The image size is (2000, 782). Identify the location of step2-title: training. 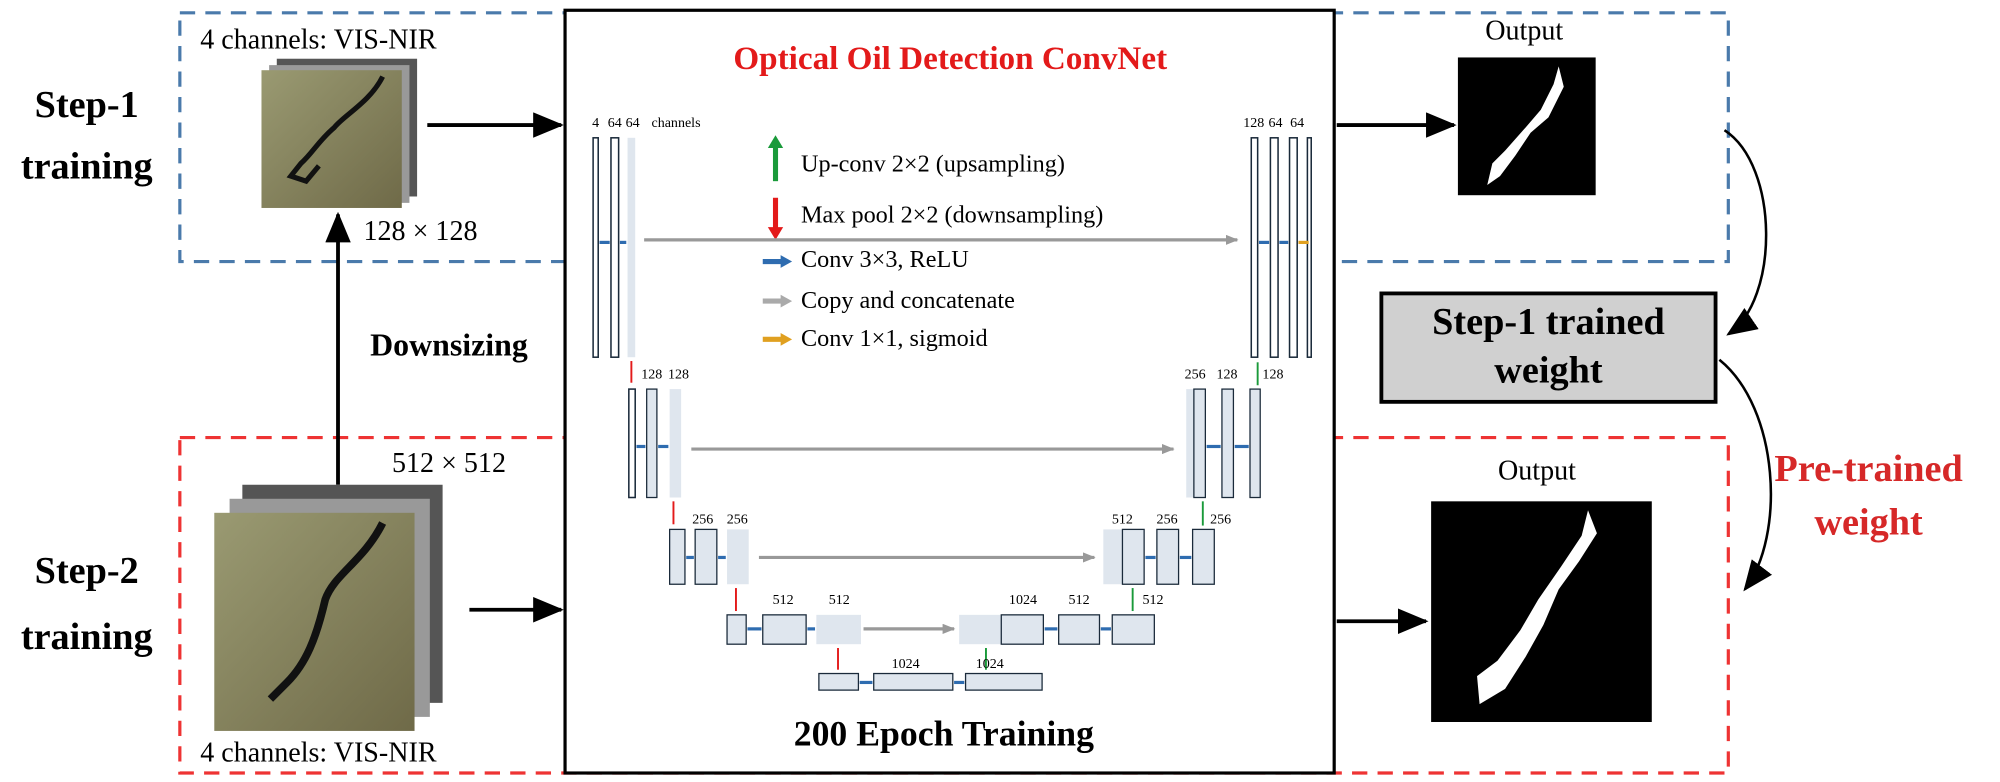
(87, 637).